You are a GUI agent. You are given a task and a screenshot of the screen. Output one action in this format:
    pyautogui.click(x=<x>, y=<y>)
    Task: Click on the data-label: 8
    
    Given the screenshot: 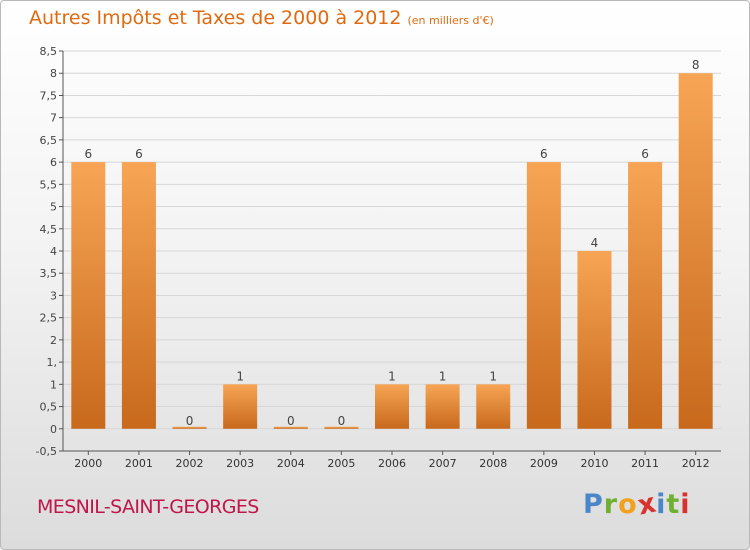 What is the action you would take?
    pyautogui.click(x=696, y=65)
    